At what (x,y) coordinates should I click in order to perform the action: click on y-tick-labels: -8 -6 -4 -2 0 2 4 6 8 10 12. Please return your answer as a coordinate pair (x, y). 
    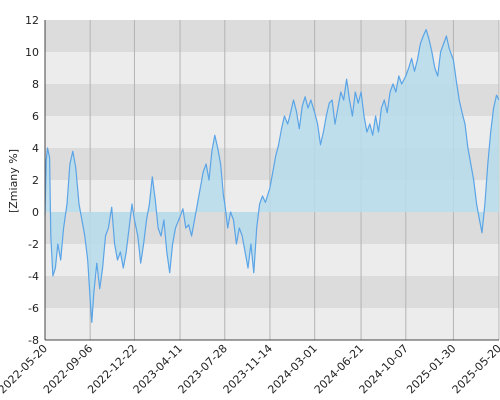
    Looking at the image, I should click on (32, 180).